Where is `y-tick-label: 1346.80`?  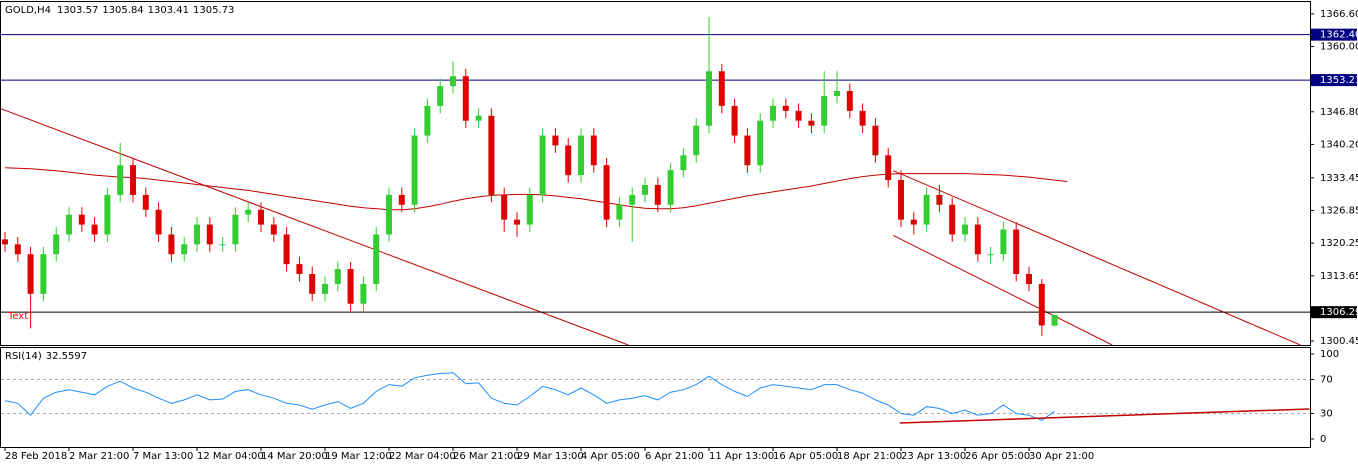 y-tick-label: 1346.80 is located at coordinates (1339, 112).